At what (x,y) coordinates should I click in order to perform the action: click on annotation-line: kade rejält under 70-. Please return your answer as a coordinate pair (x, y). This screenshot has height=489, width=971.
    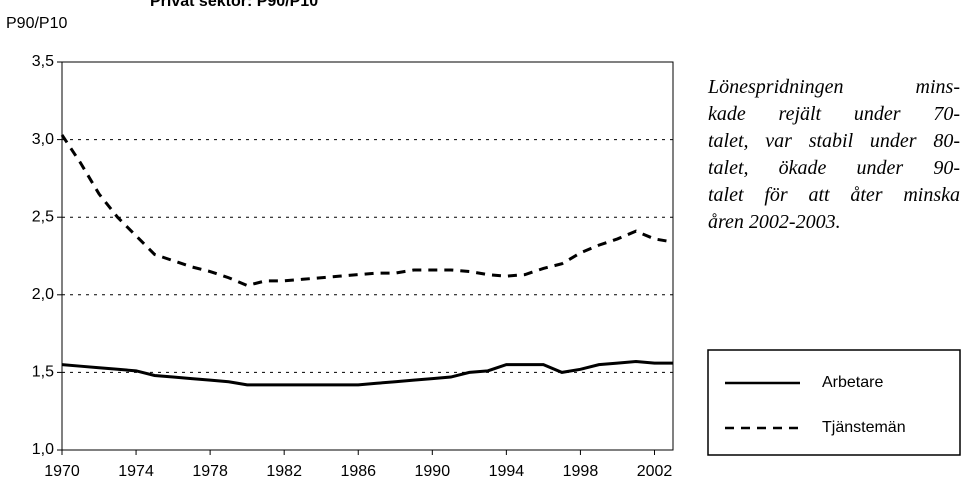
    Looking at the image, I should click on (834, 114).